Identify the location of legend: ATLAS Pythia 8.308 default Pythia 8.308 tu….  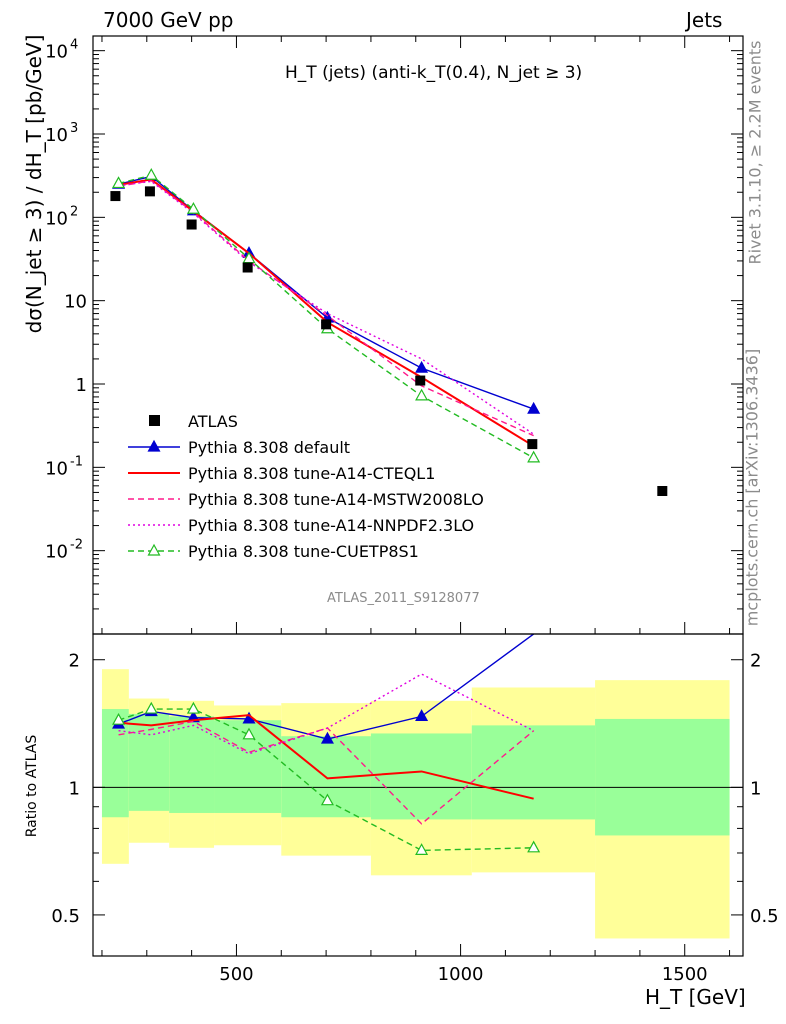
(306, 486).